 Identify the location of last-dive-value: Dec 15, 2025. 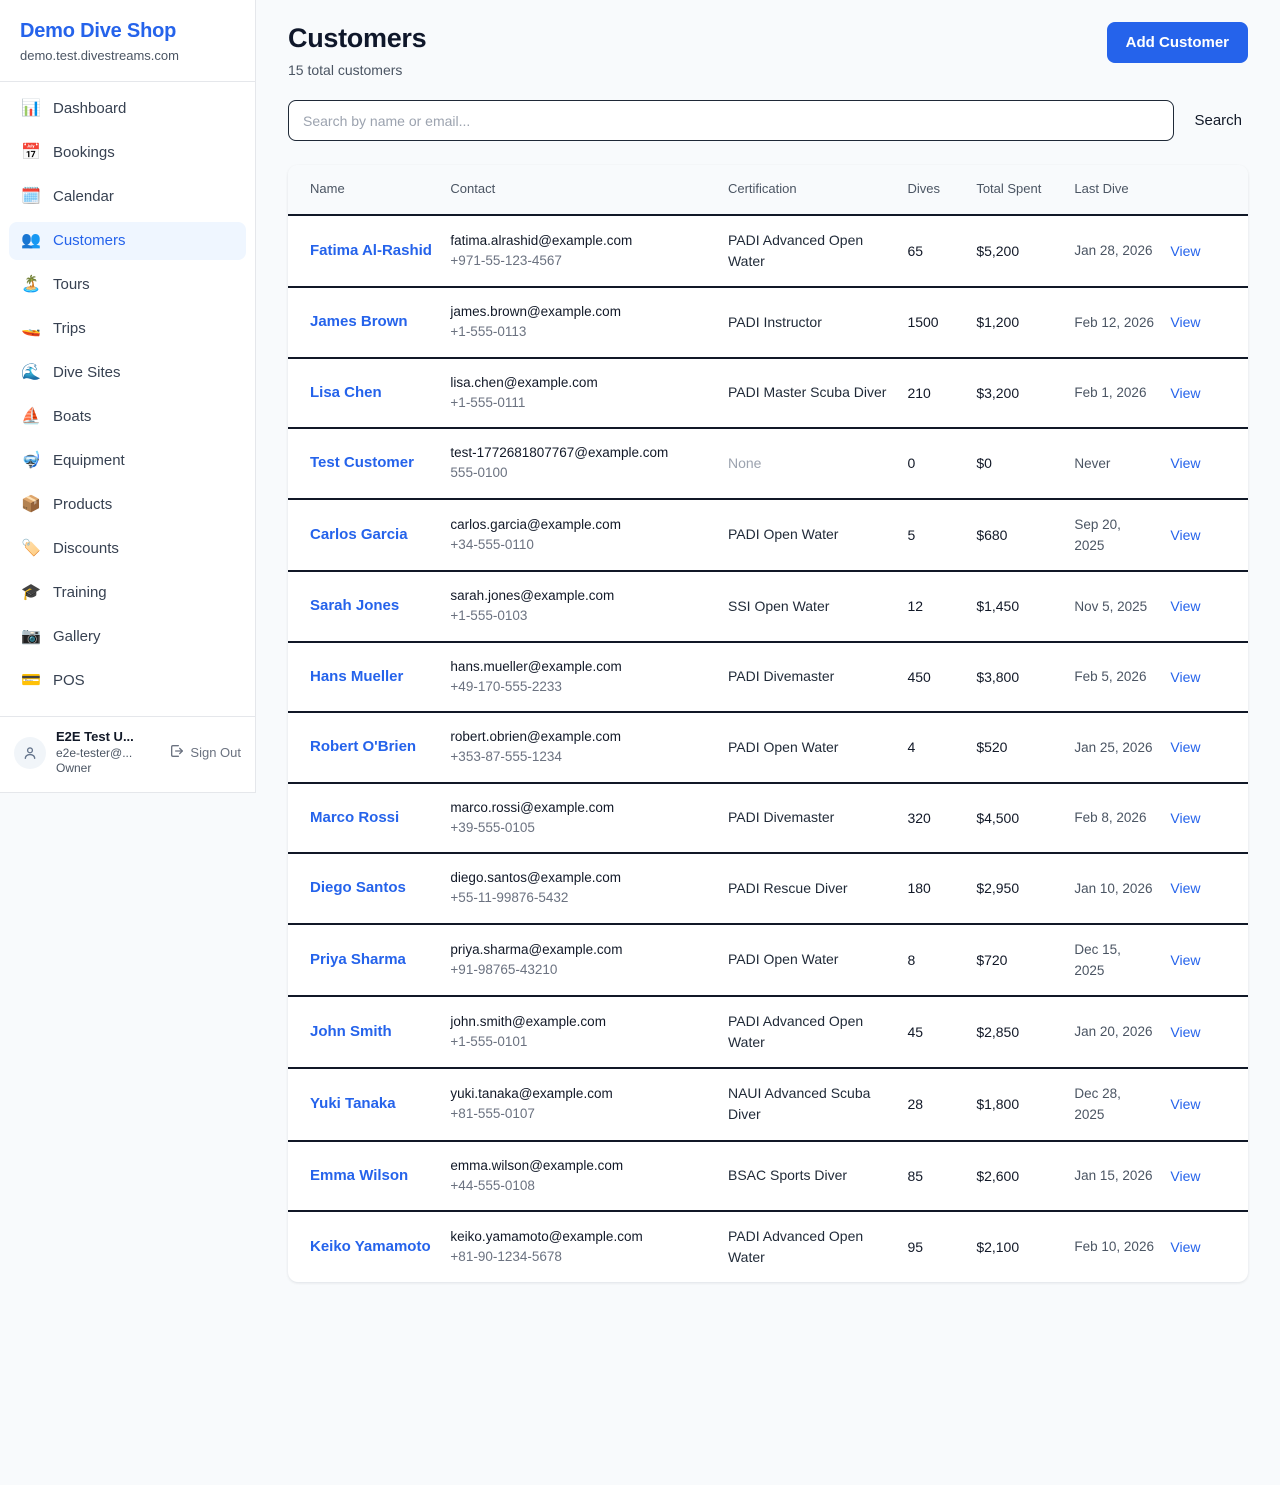
(1097, 959).